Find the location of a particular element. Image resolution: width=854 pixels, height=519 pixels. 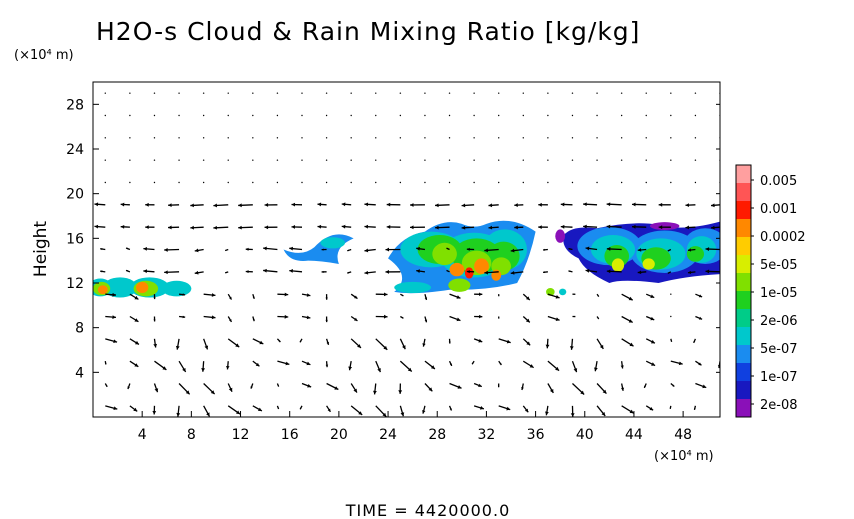

colorbar-label: 0.001 is located at coordinates (778, 209).